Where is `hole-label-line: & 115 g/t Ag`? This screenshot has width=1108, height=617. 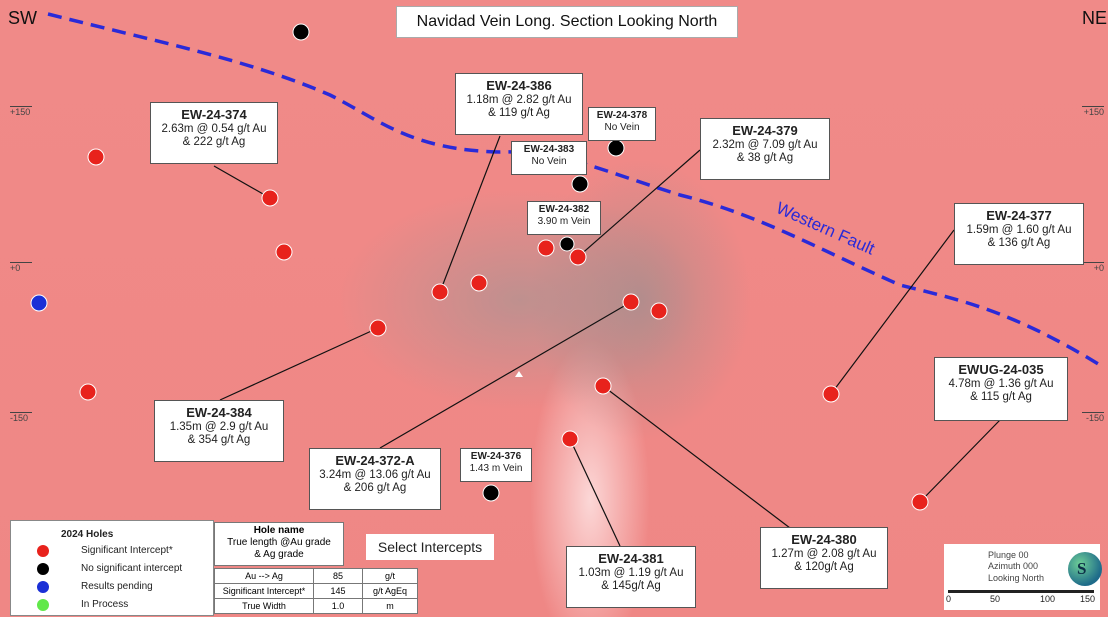
hole-label-line: & 115 g/t Ag is located at coordinates (1001, 397).